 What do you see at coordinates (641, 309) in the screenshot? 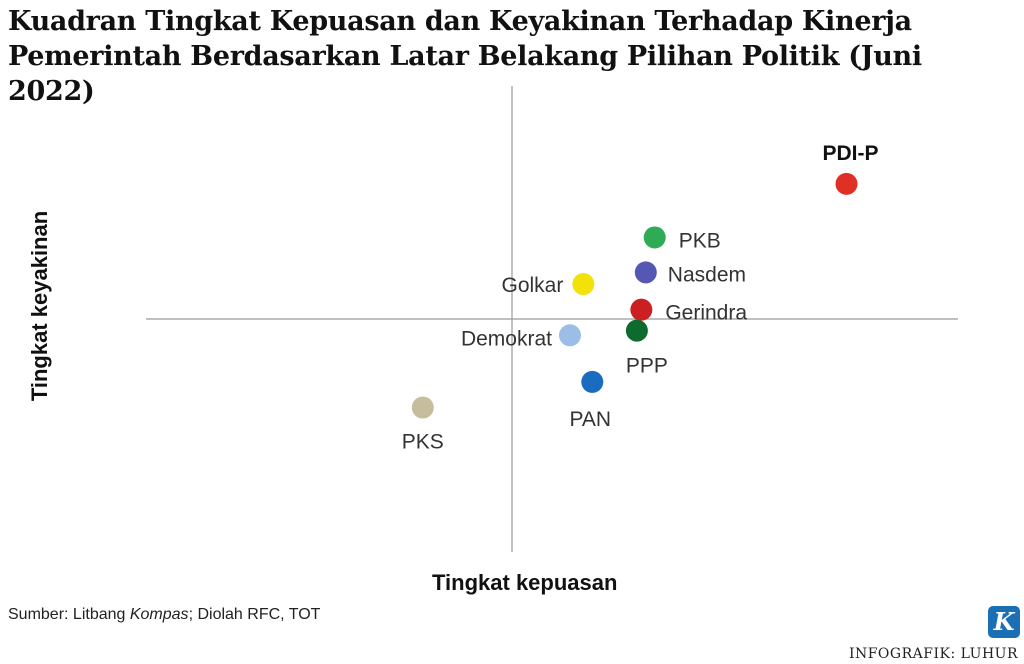
I see `point-gerindra` at bounding box center [641, 309].